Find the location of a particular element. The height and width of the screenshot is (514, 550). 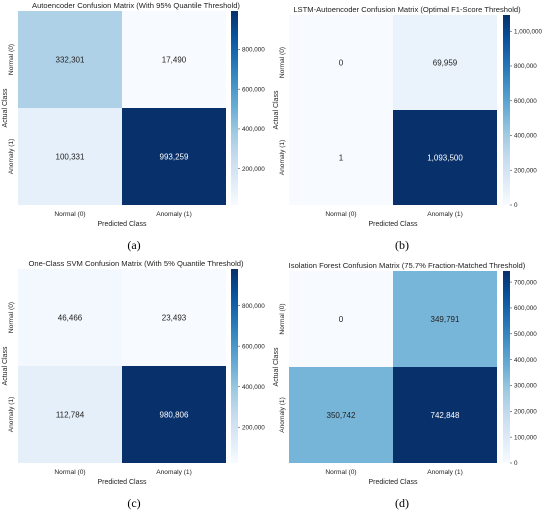

cell-value-label: 1,093,500 is located at coordinates (445, 158).